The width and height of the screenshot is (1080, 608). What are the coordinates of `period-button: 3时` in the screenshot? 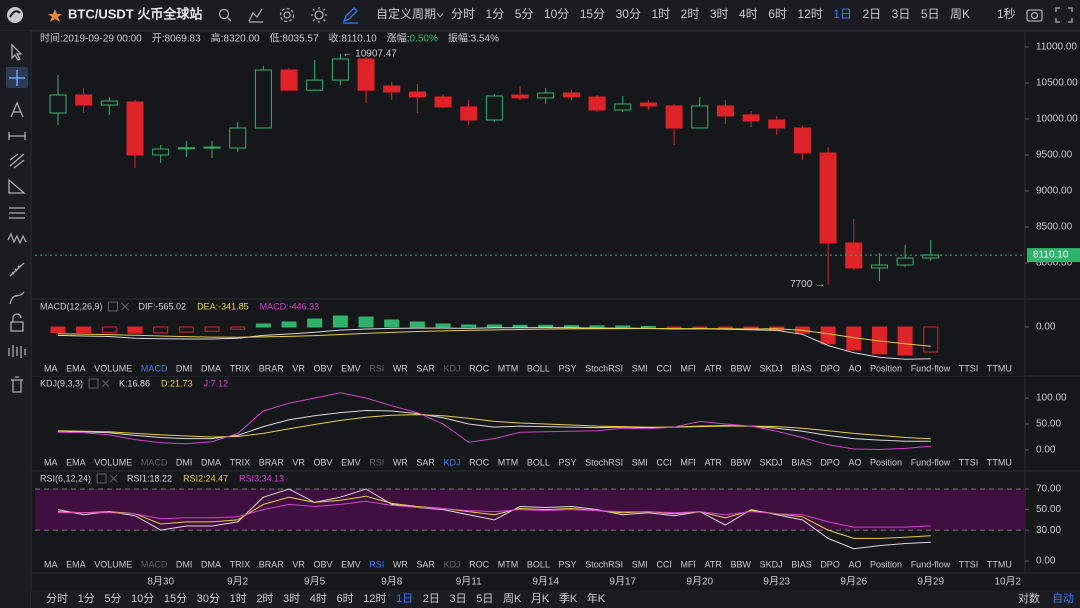 It's located at (719, 14).